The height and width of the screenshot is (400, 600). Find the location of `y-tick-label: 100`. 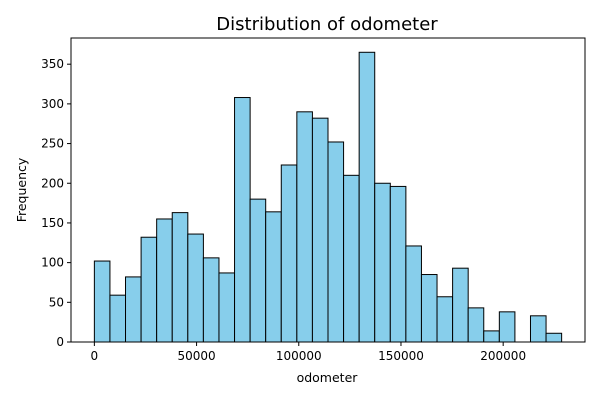

y-tick-label: 100 is located at coordinates (52, 263).